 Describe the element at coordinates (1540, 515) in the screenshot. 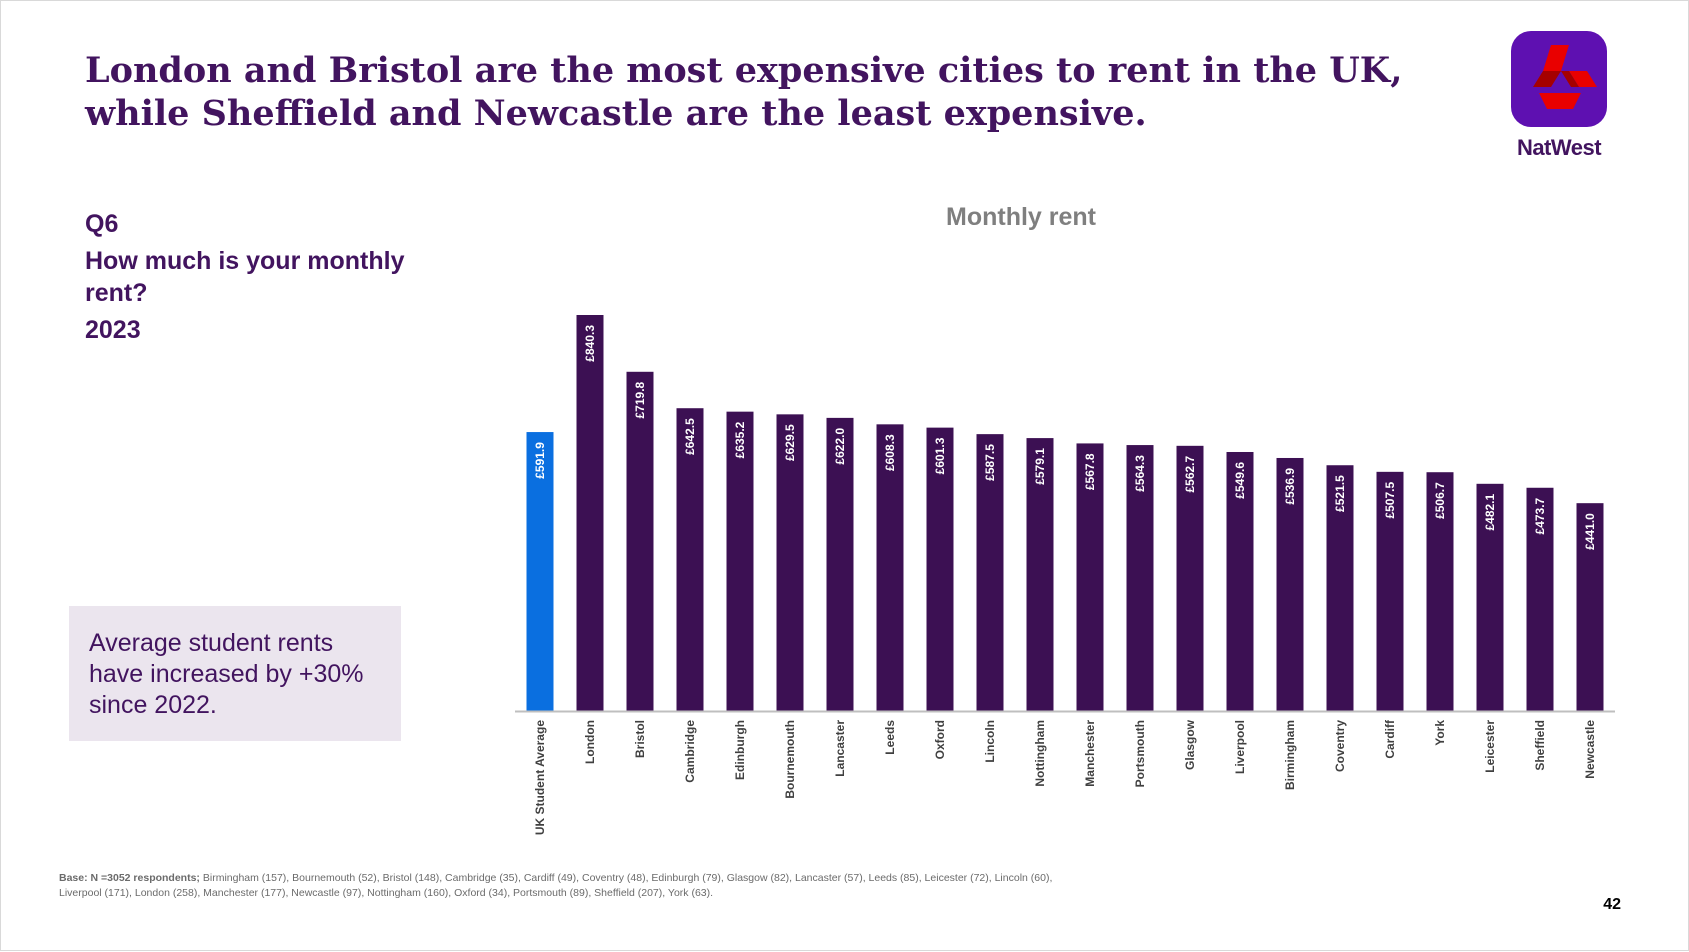

I see `data-label: £473.7` at that location.